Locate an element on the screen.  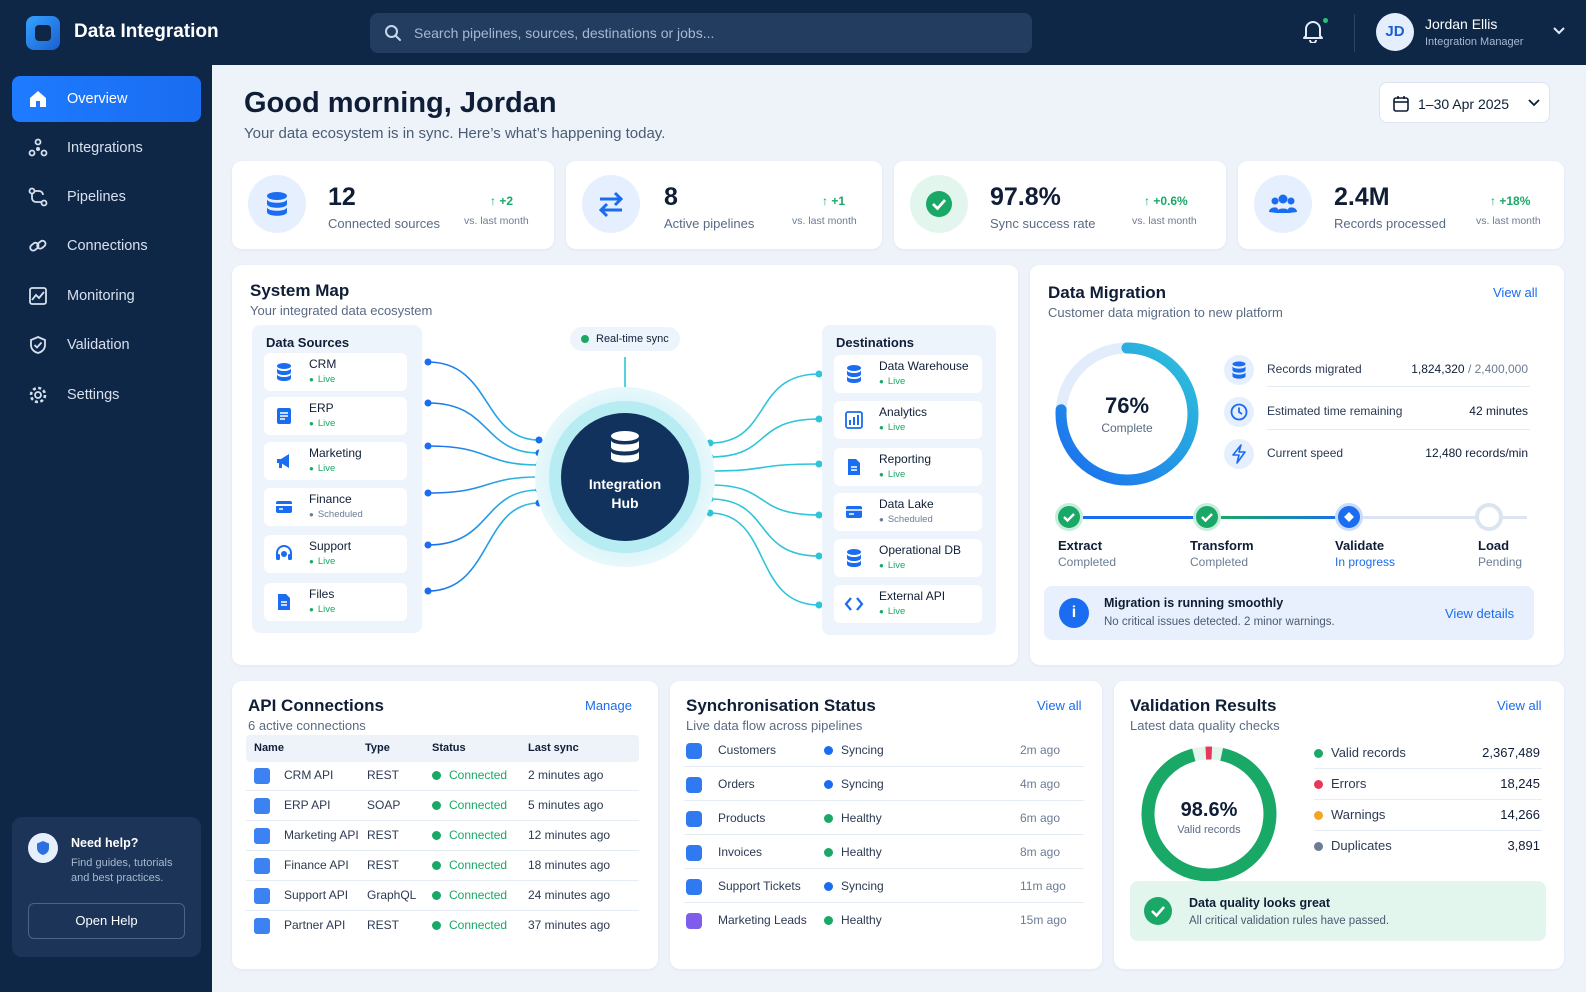
migration-title: Data Migration is located at coordinates (1107, 292).